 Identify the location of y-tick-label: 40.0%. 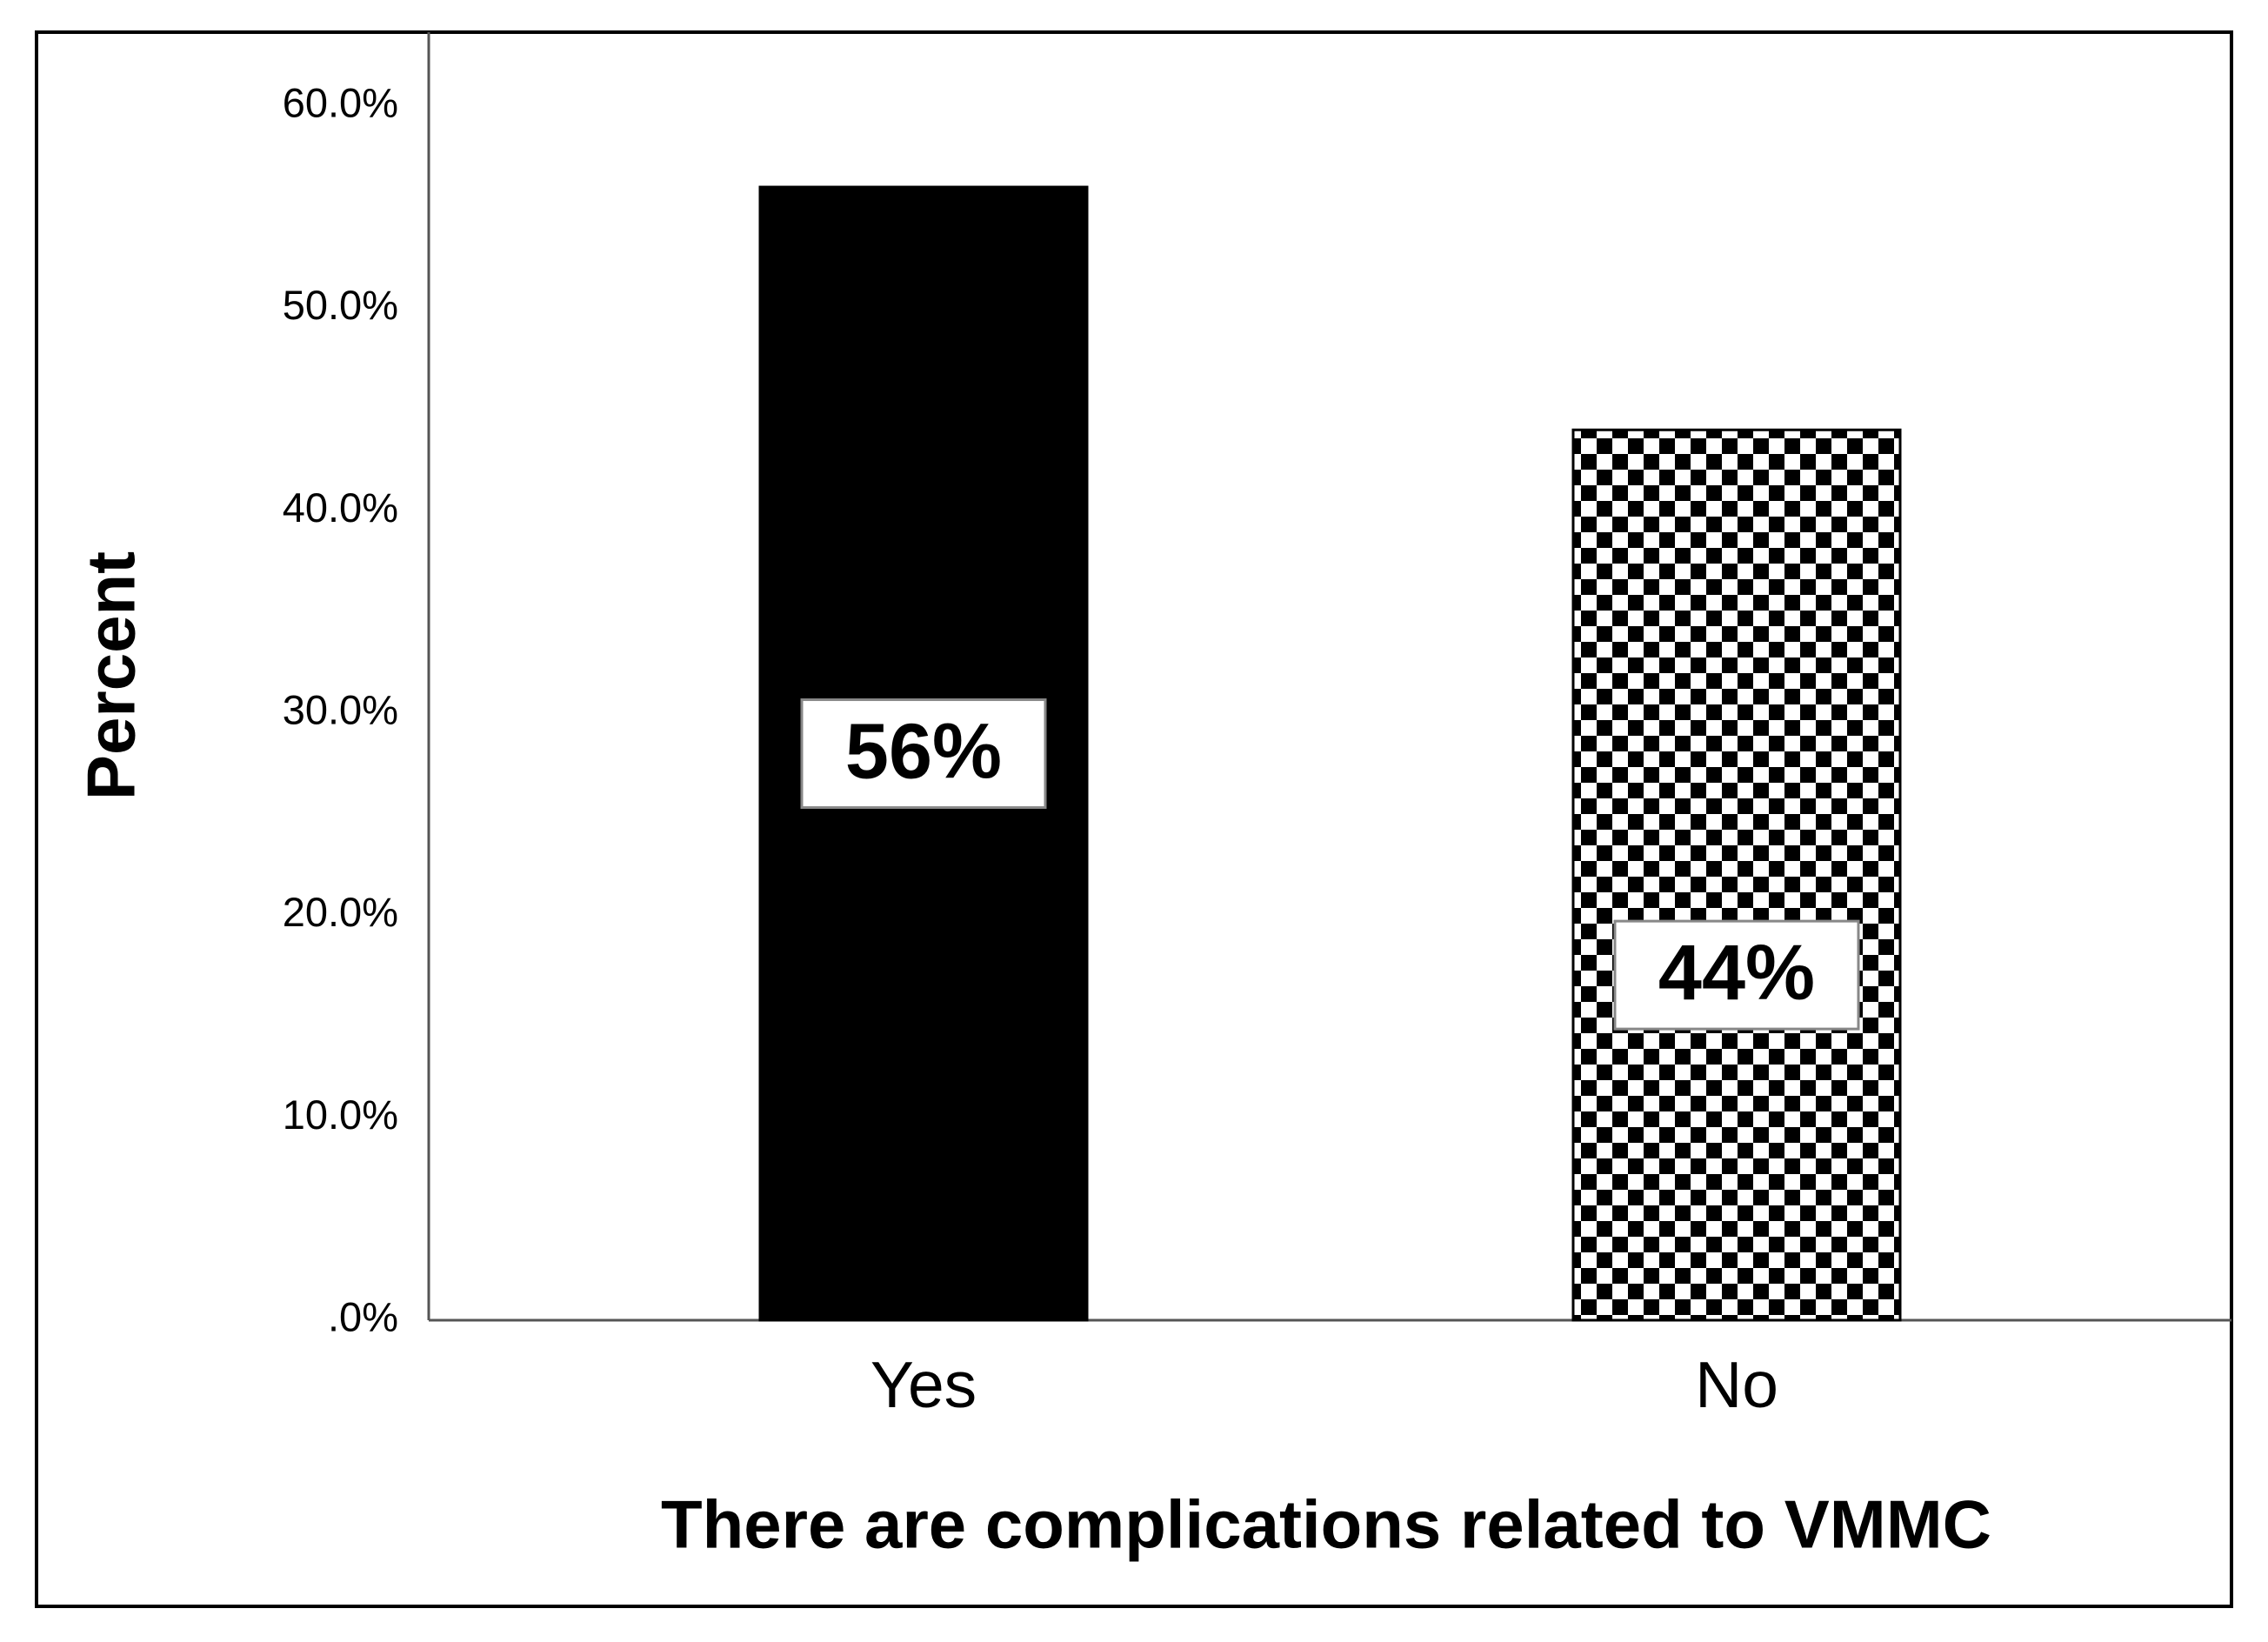
(340, 507).